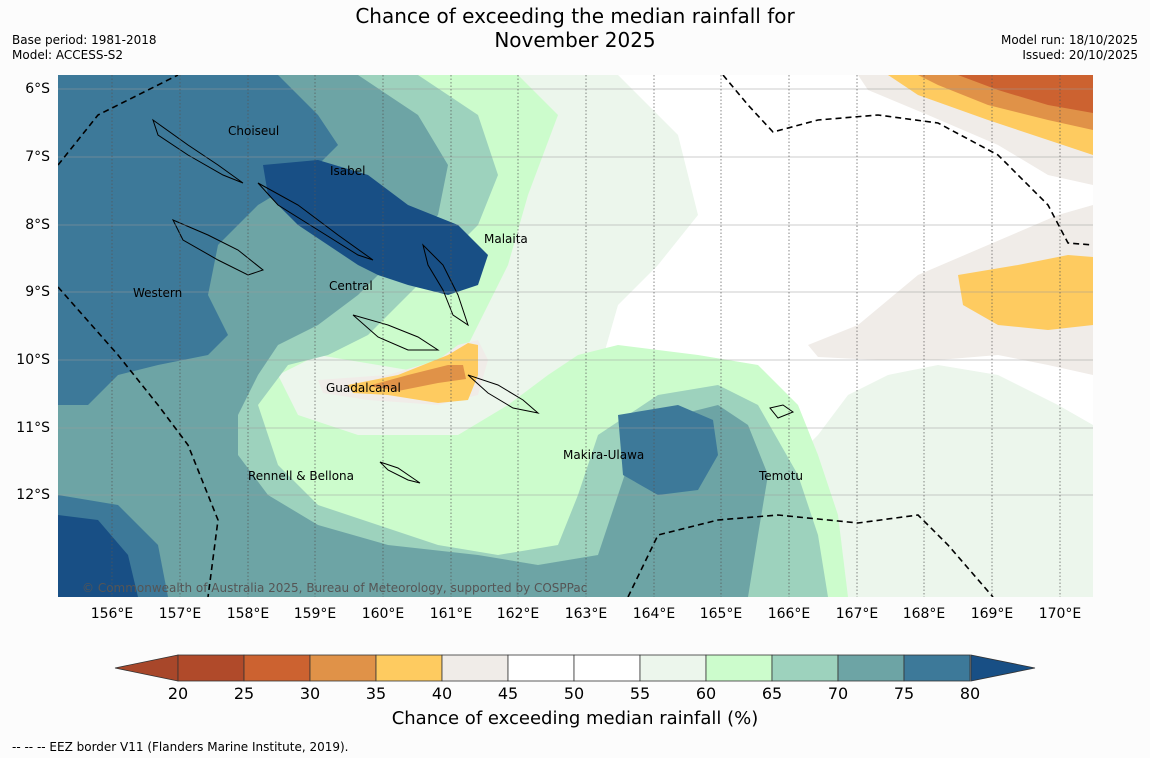  What do you see at coordinates (781, 476) in the screenshot?
I see `region-label-temotu: Temotu` at bounding box center [781, 476].